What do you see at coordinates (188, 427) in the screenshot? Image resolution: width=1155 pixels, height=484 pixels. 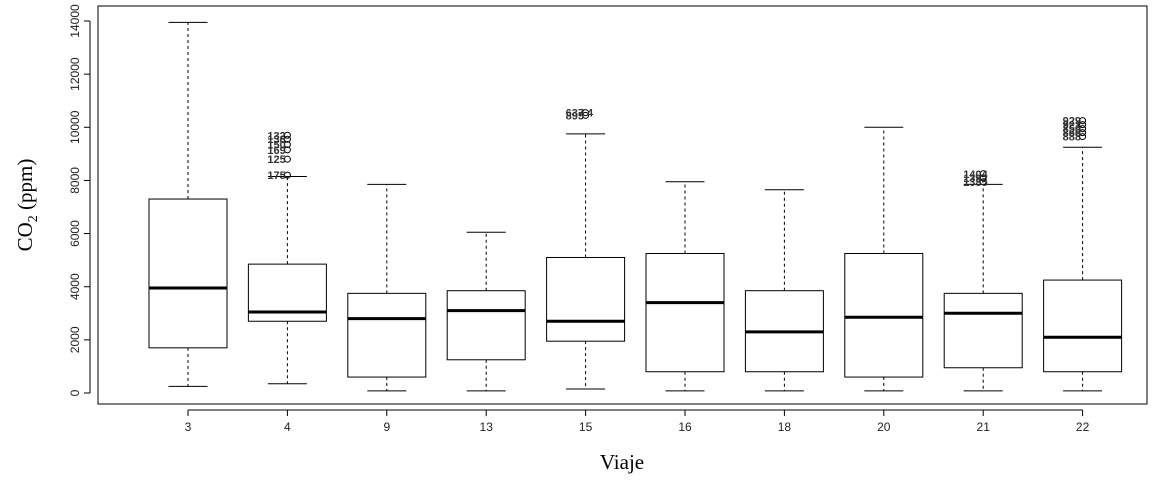 I see `x-tick-label: 3` at bounding box center [188, 427].